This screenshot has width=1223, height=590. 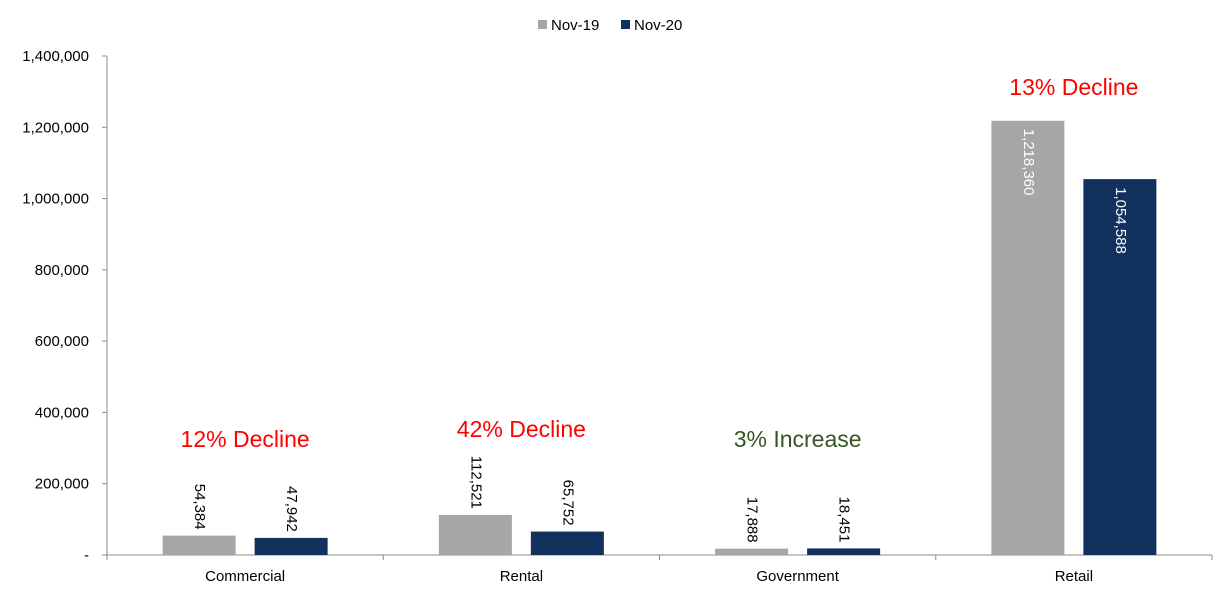 What do you see at coordinates (844, 520) in the screenshot?
I see `data-label: 18,451` at bounding box center [844, 520].